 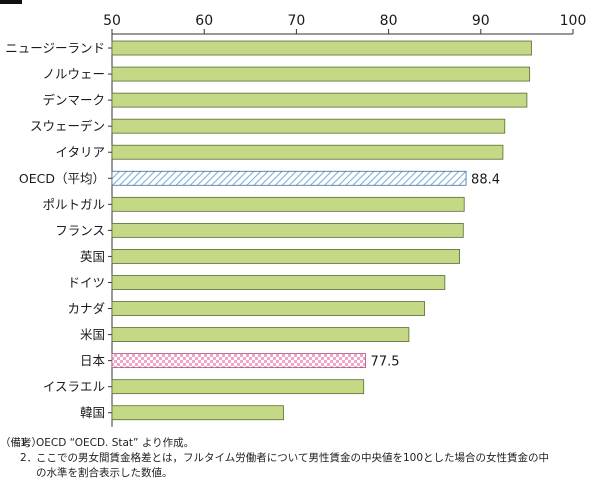 What do you see at coordinates (301, 443) in the screenshot?
I see `note-line-1: （備考） 1． OECD “OECD. Stat” より作成。` at bounding box center [301, 443].